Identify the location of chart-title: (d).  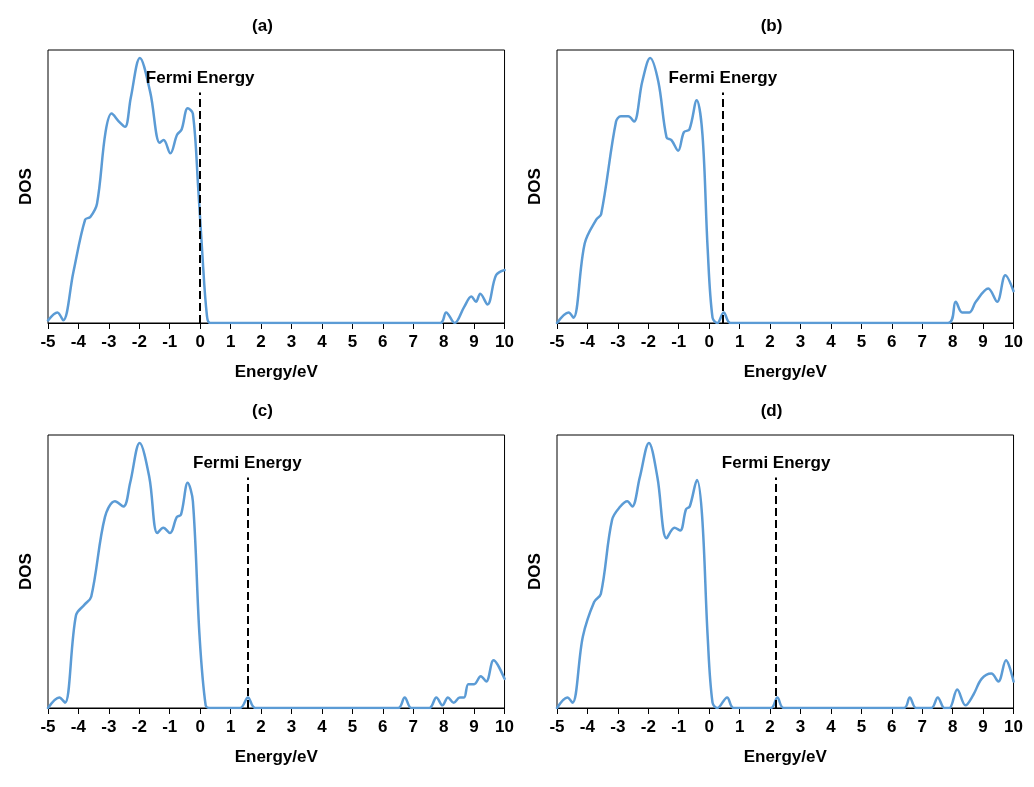
(771, 410).